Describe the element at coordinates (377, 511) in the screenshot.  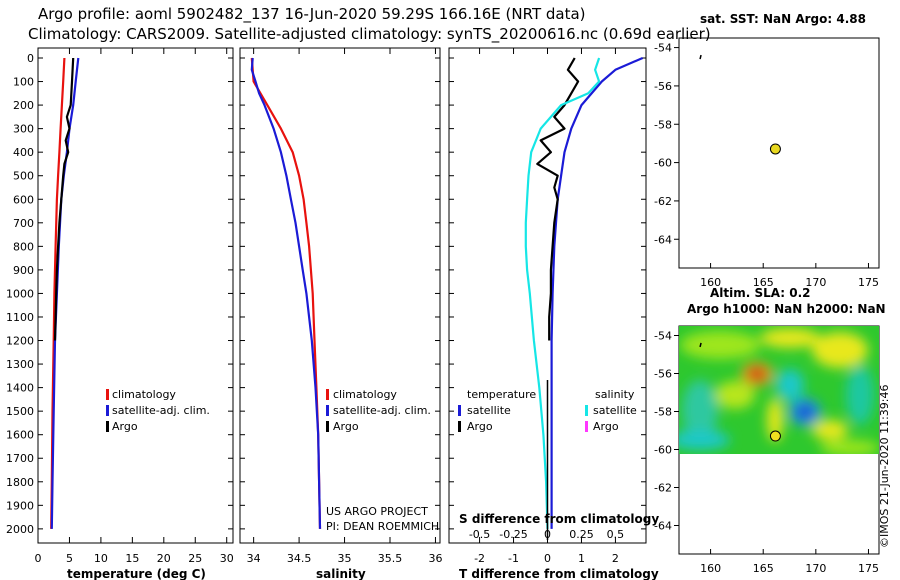
I see `project-label: US ARGO PROJECT` at that location.